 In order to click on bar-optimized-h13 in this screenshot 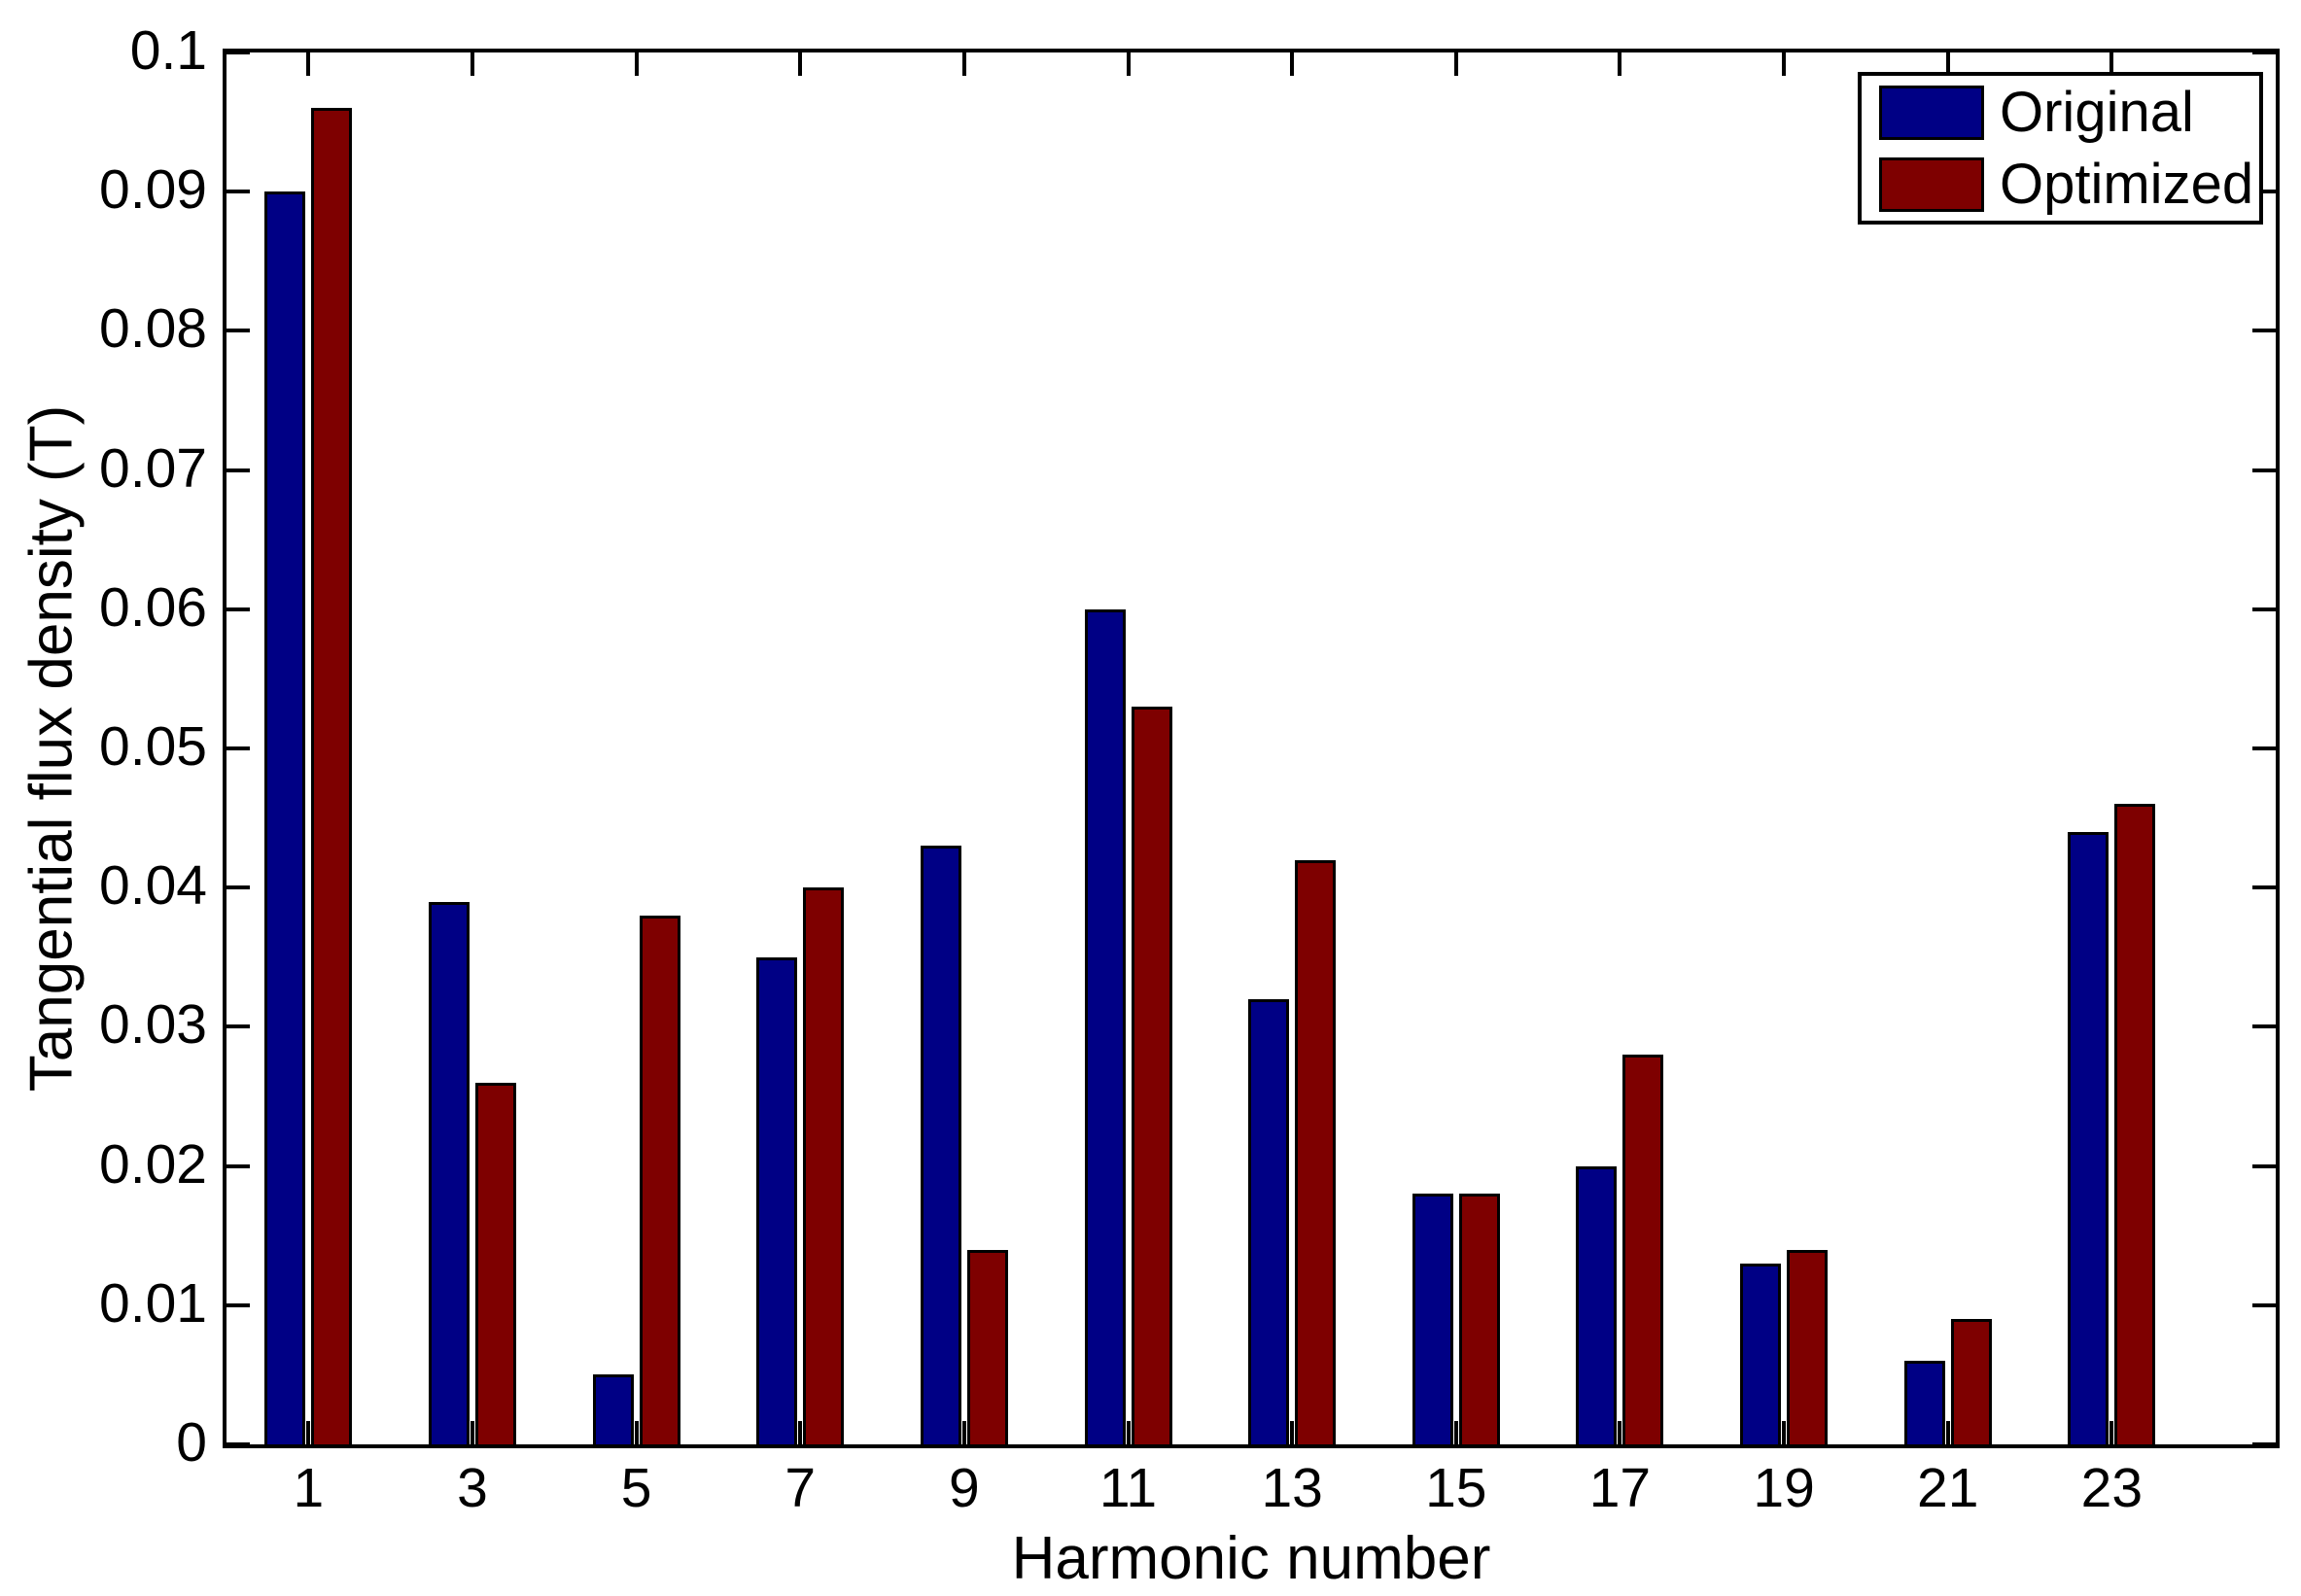, I will do `click(1316, 1151)`.